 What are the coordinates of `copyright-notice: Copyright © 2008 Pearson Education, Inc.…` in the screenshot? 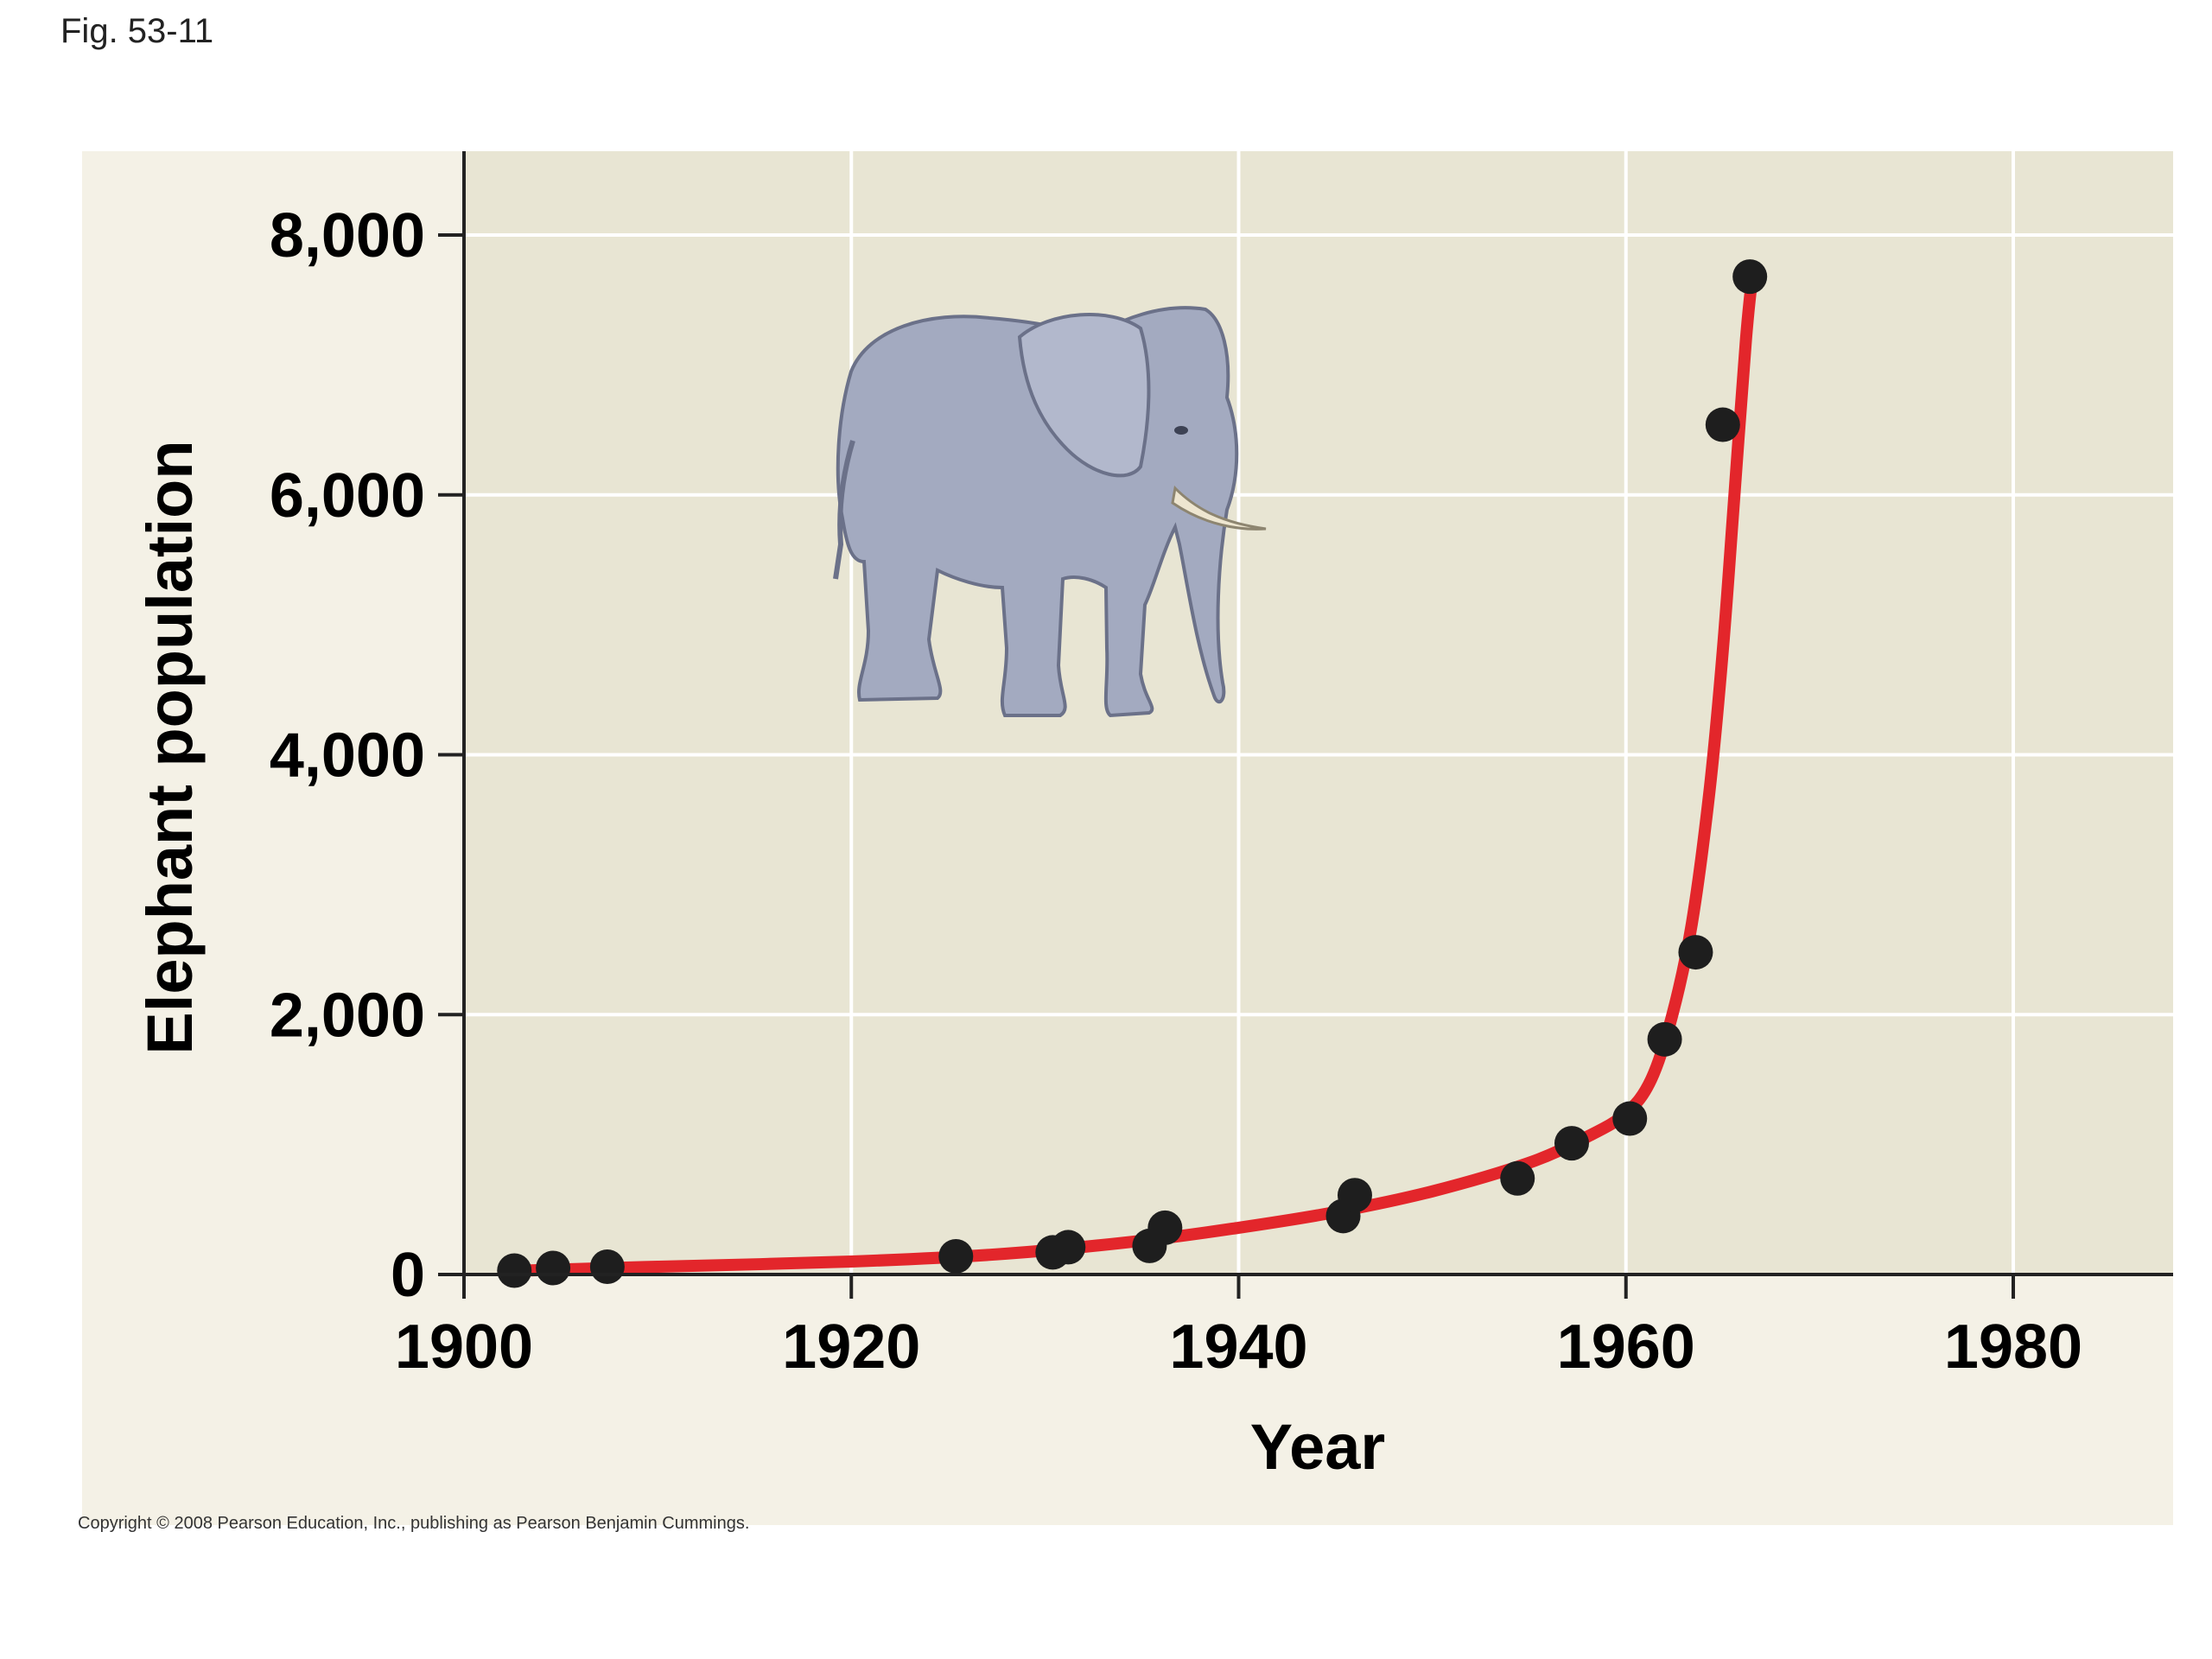 It's located at (414, 1523).